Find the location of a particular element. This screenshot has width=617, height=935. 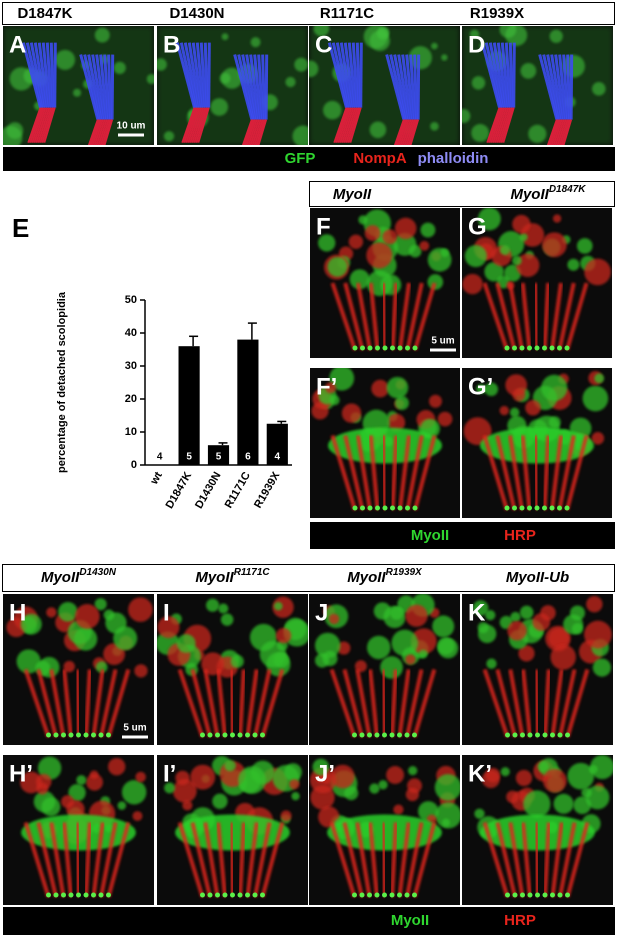

x-tick-label: R1939X is located at coordinates (267, 489).